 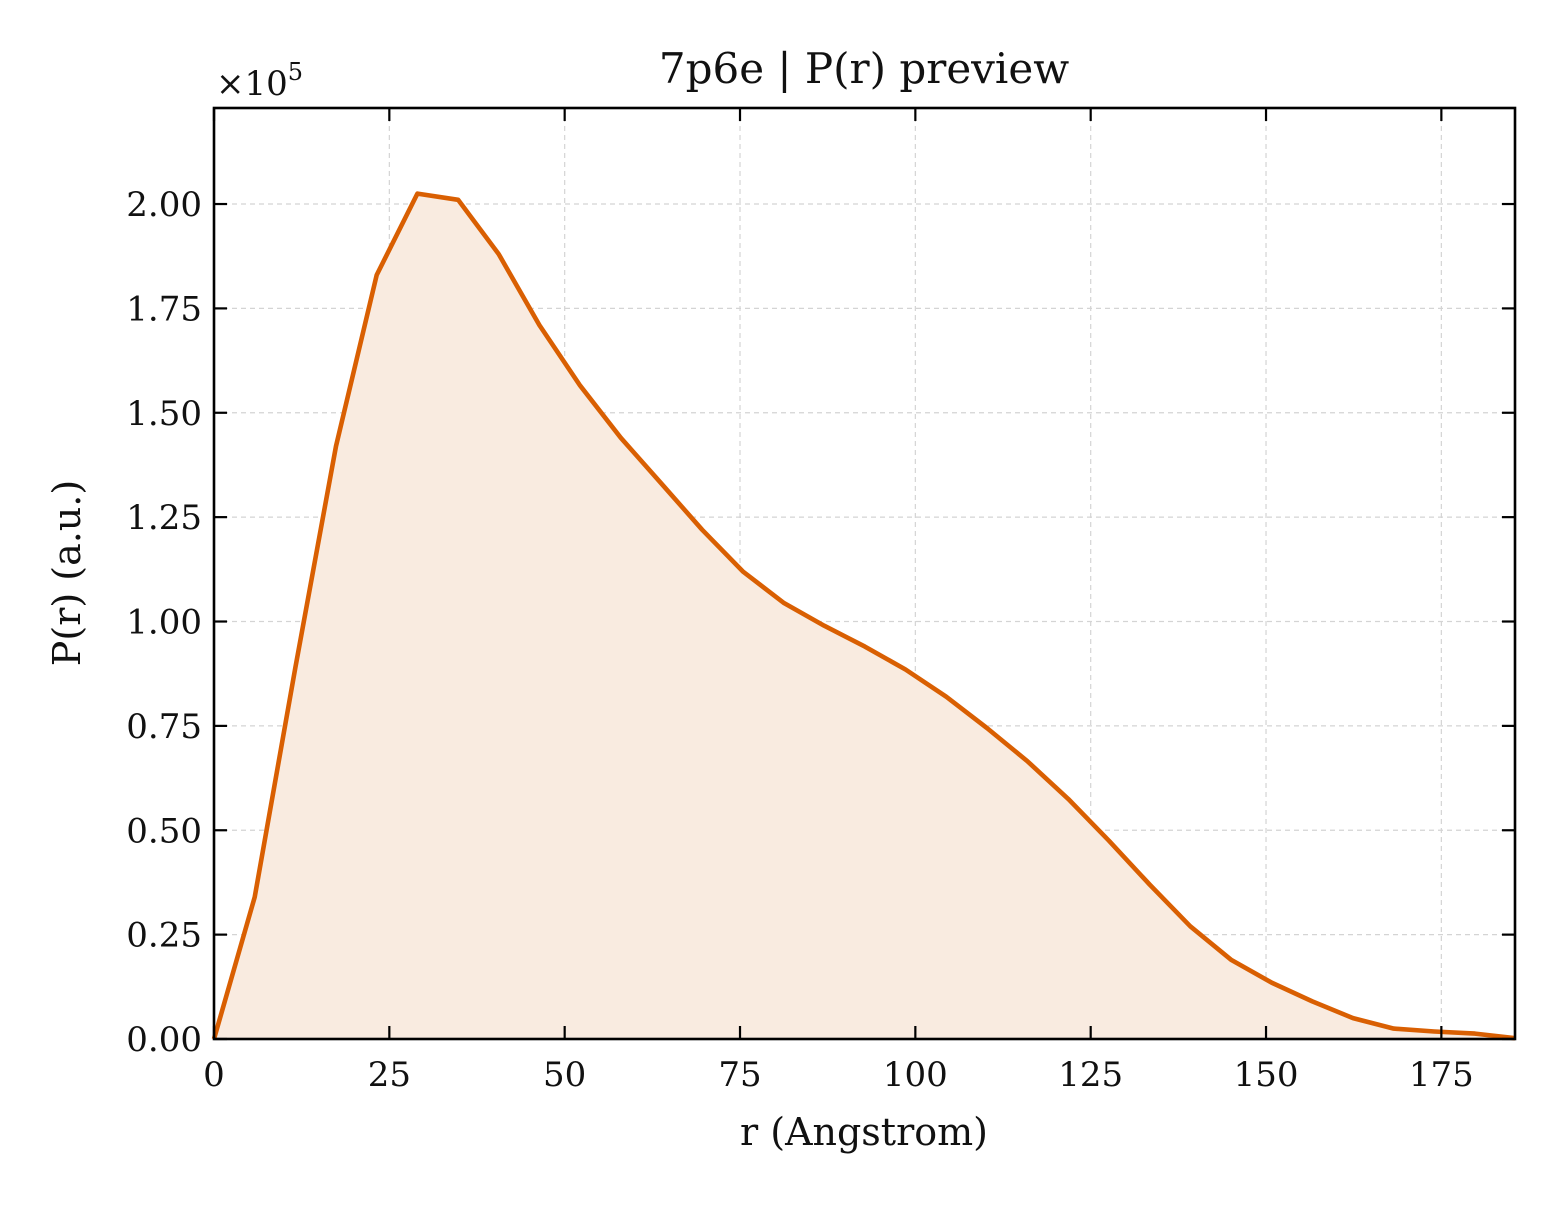 What do you see at coordinates (164, 205) in the screenshot?
I see `y-tick-label: 2.00` at bounding box center [164, 205].